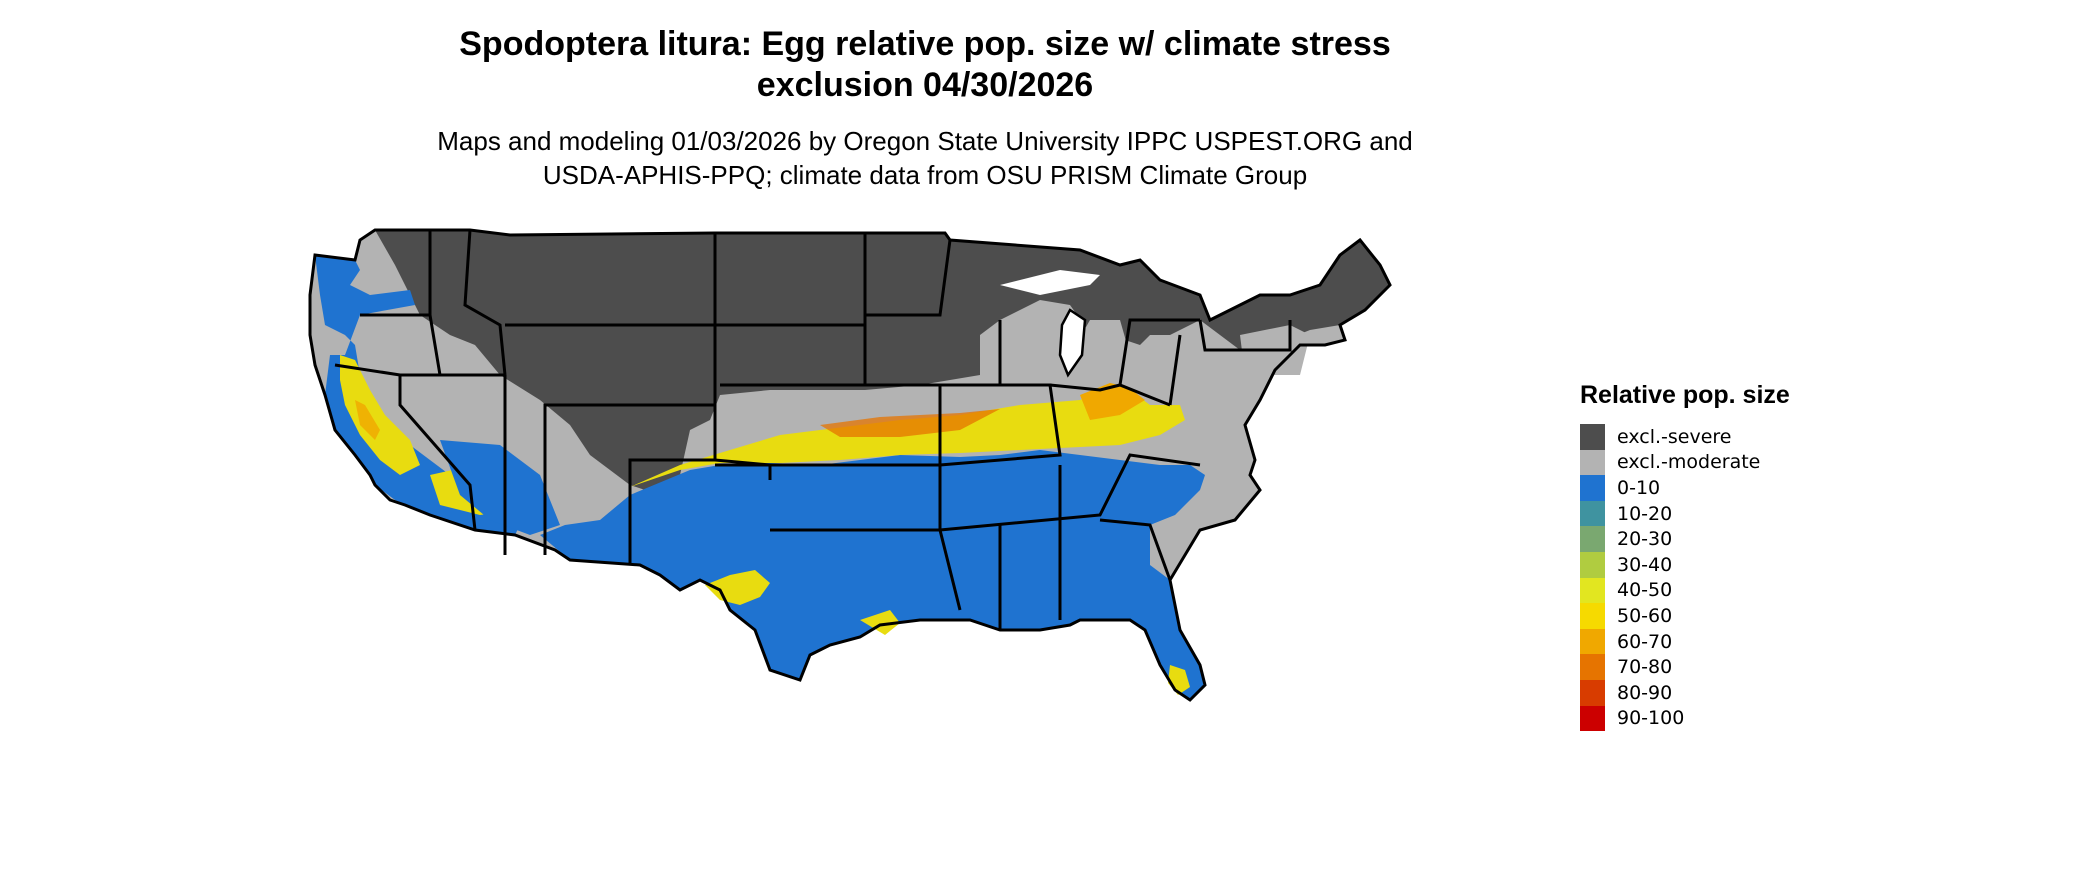 The height and width of the screenshot is (895, 2100). Describe the element at coordinates (1651, 718) in the screenshot. I see `legend-label: 90-100` at that location.